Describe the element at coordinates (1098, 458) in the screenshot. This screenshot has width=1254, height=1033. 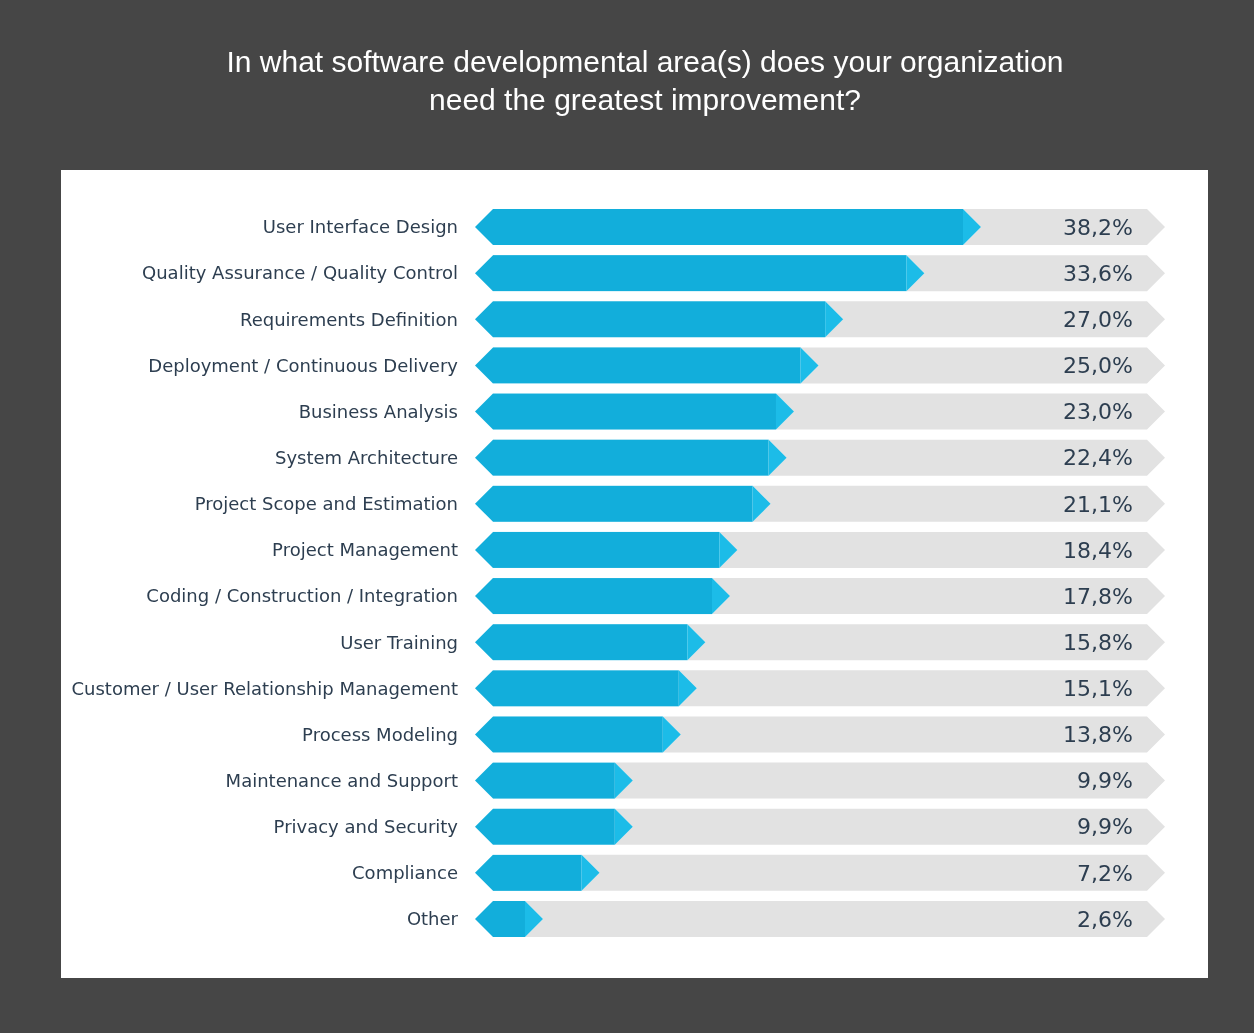
I see `data-label: 22,4%` at that location.